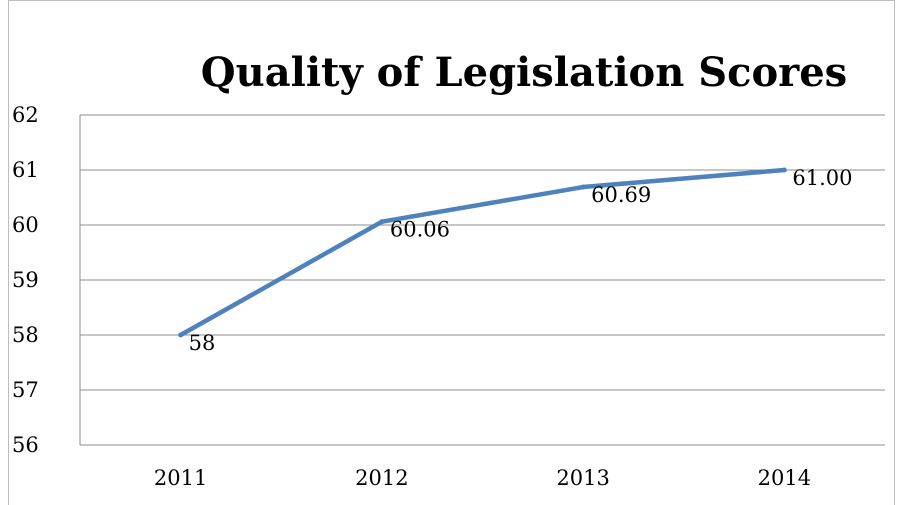 Image resolution: width=903 pixels, height=505 pixels. Describe the element at coordinates (382, 222) in the screenshot. I see `data-point-2012` at that location.